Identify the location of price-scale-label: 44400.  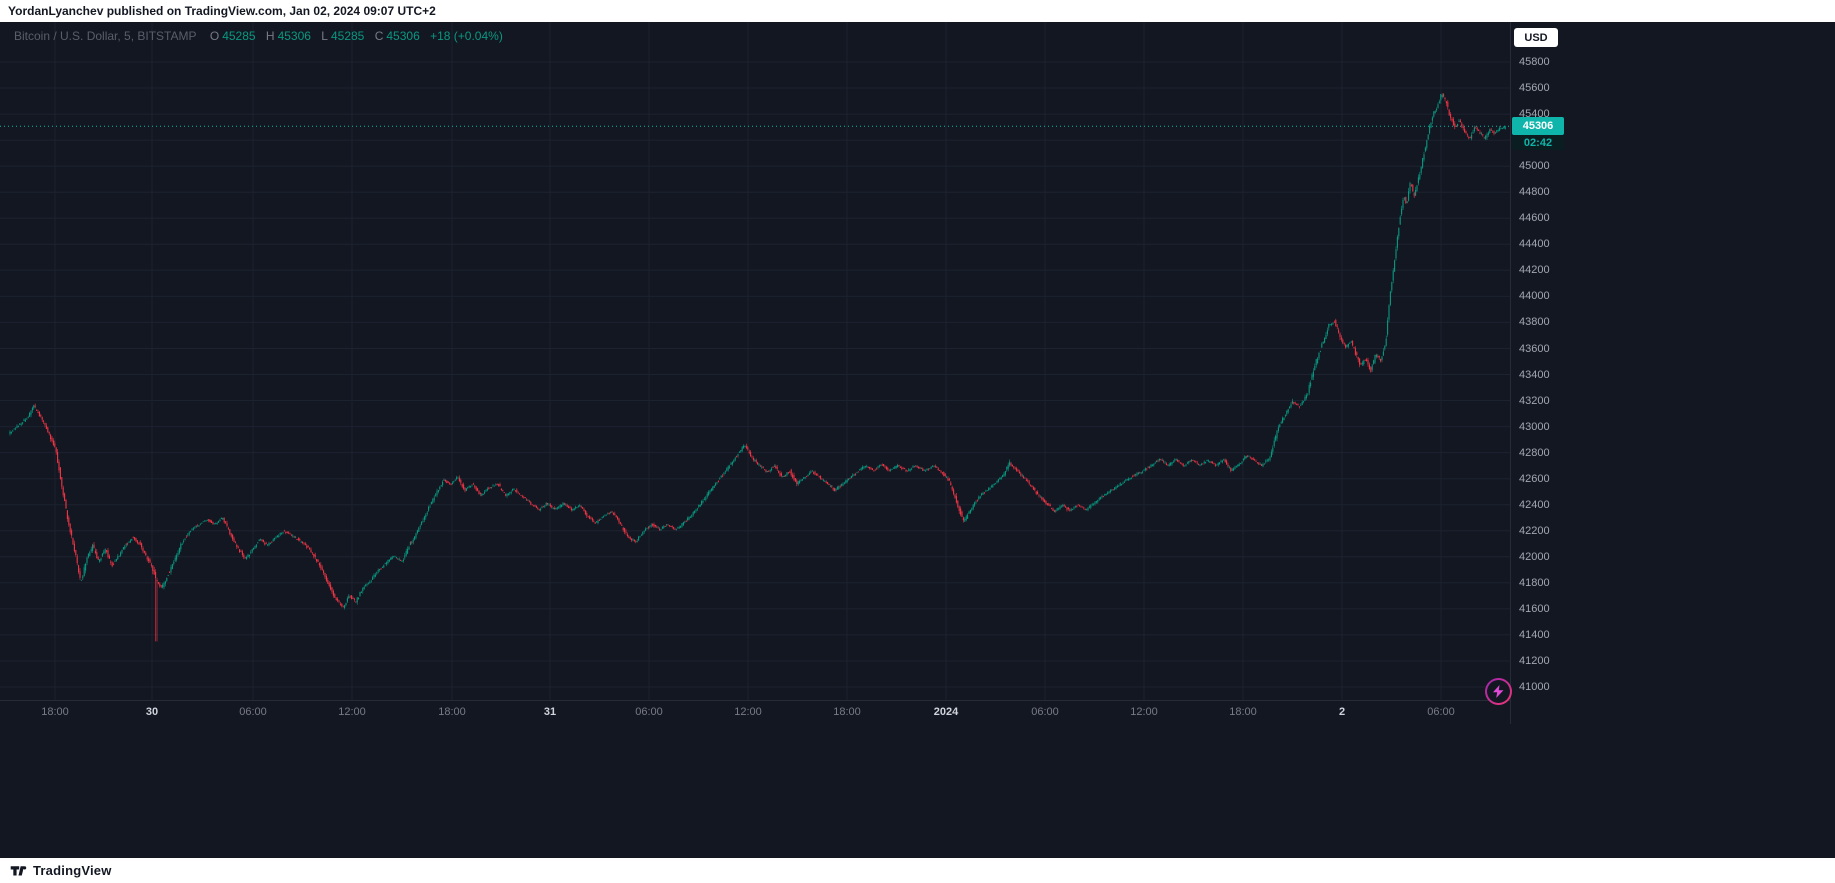
(1534, 244).